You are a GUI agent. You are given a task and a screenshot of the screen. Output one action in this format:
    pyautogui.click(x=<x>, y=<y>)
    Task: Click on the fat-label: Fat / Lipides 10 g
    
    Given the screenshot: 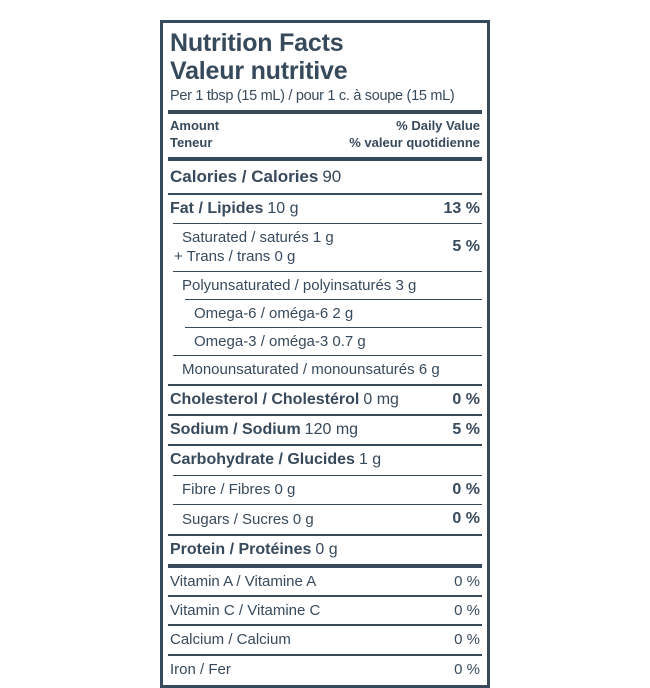 What is the action you would take?
    pyautogui.click(x=234, y=209)
    